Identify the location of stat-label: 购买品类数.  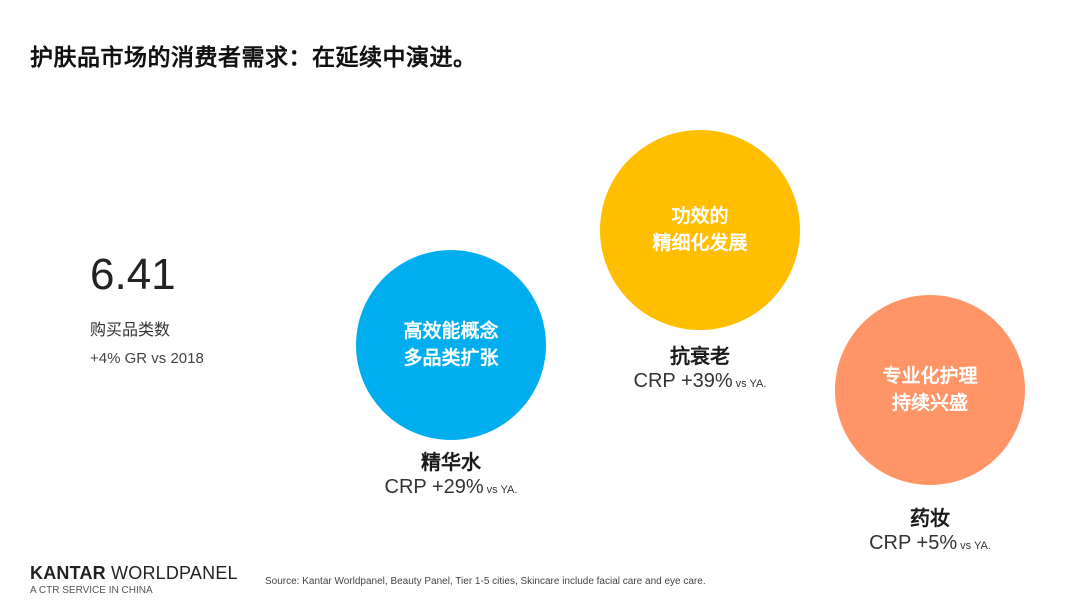
(130, 329).